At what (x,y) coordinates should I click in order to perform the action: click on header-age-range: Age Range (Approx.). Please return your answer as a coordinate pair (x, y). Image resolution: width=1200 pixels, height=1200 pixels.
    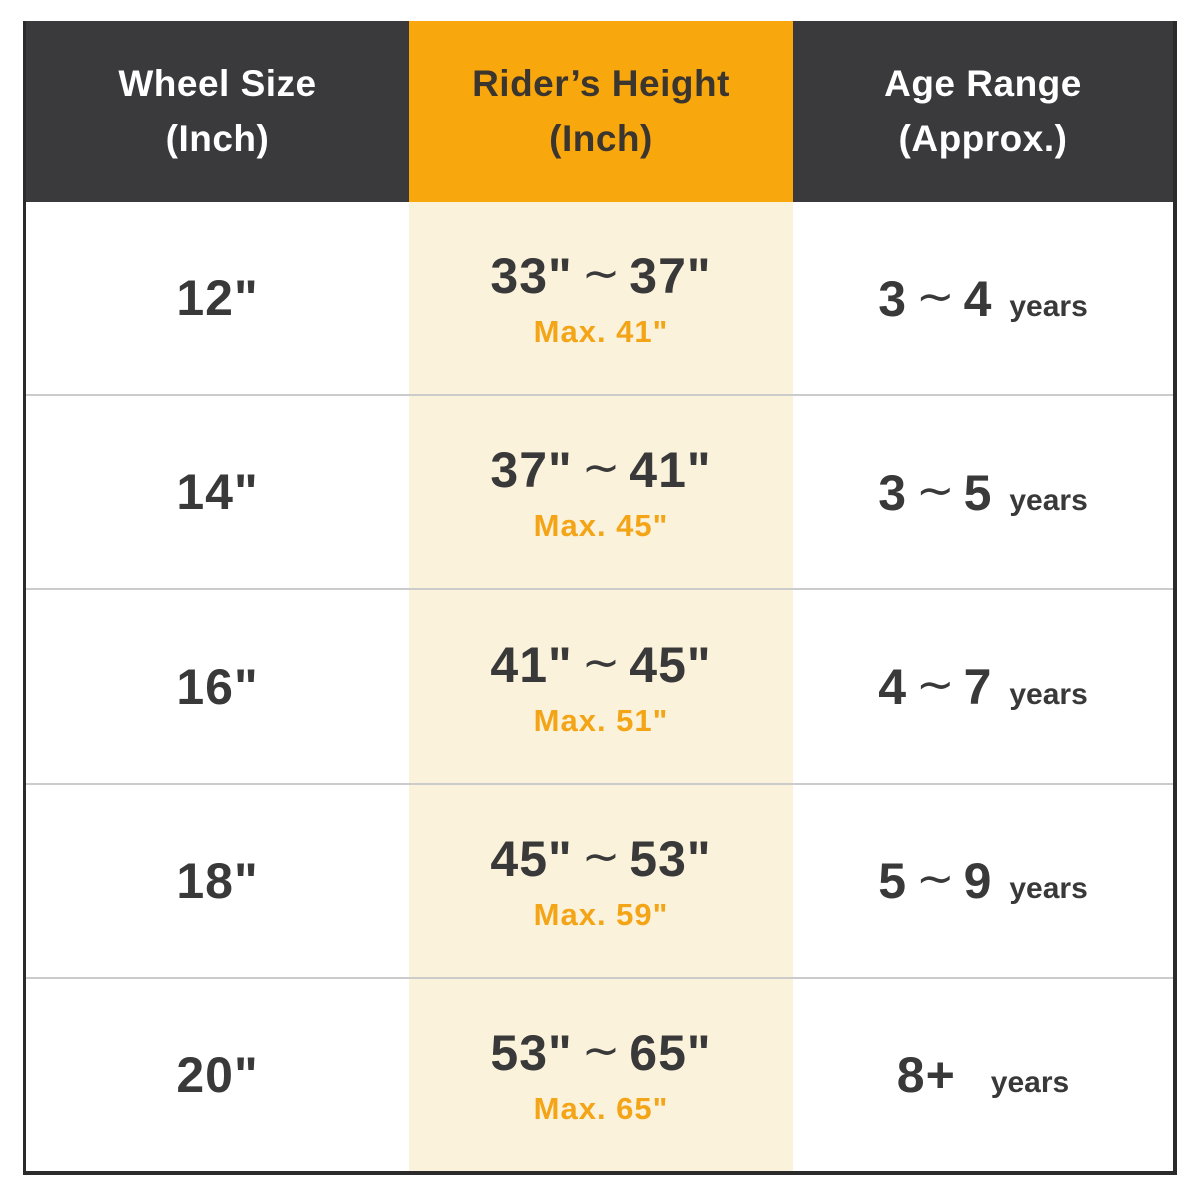
    Looking at the image, I should click on (983, 111).